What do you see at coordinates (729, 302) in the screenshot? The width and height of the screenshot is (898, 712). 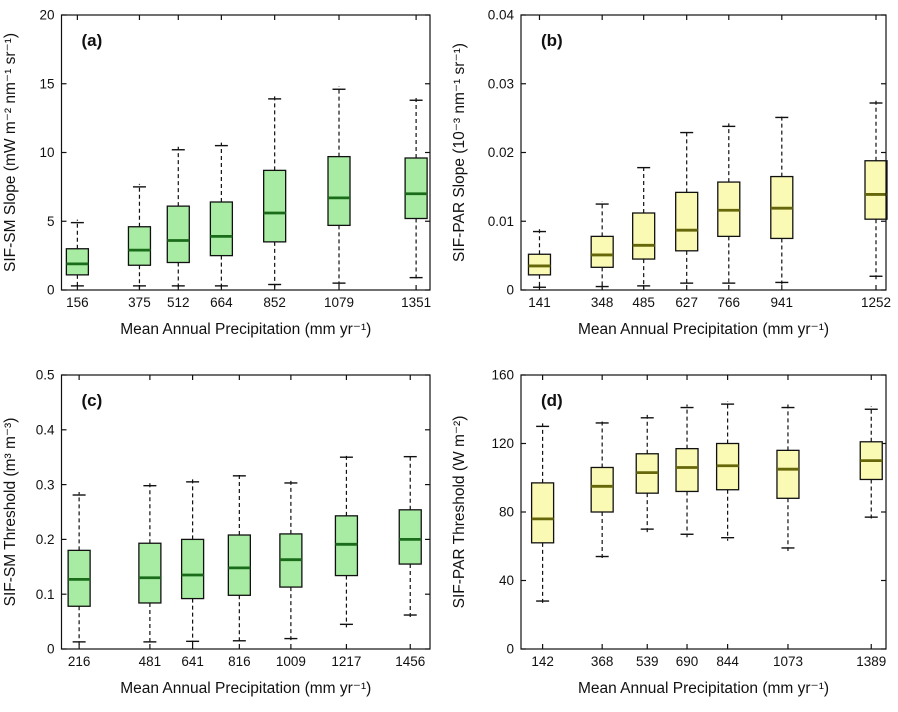 I see `x-tick-label: 766` at bounding box center [729, 302].